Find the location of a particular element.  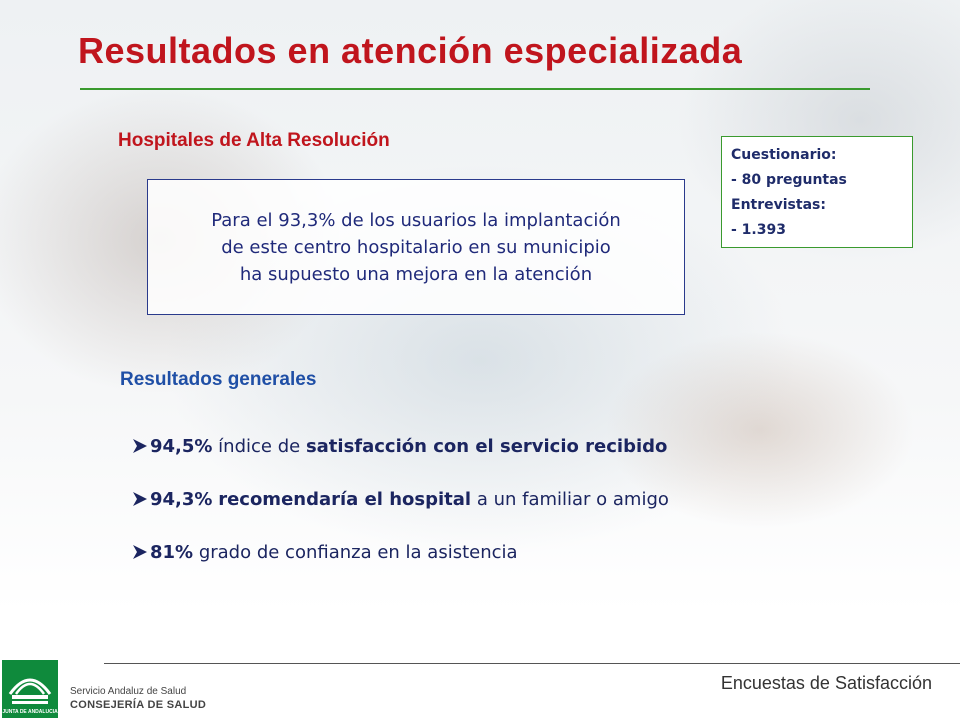

result-text: índice de is located at coordinates (259, 446).